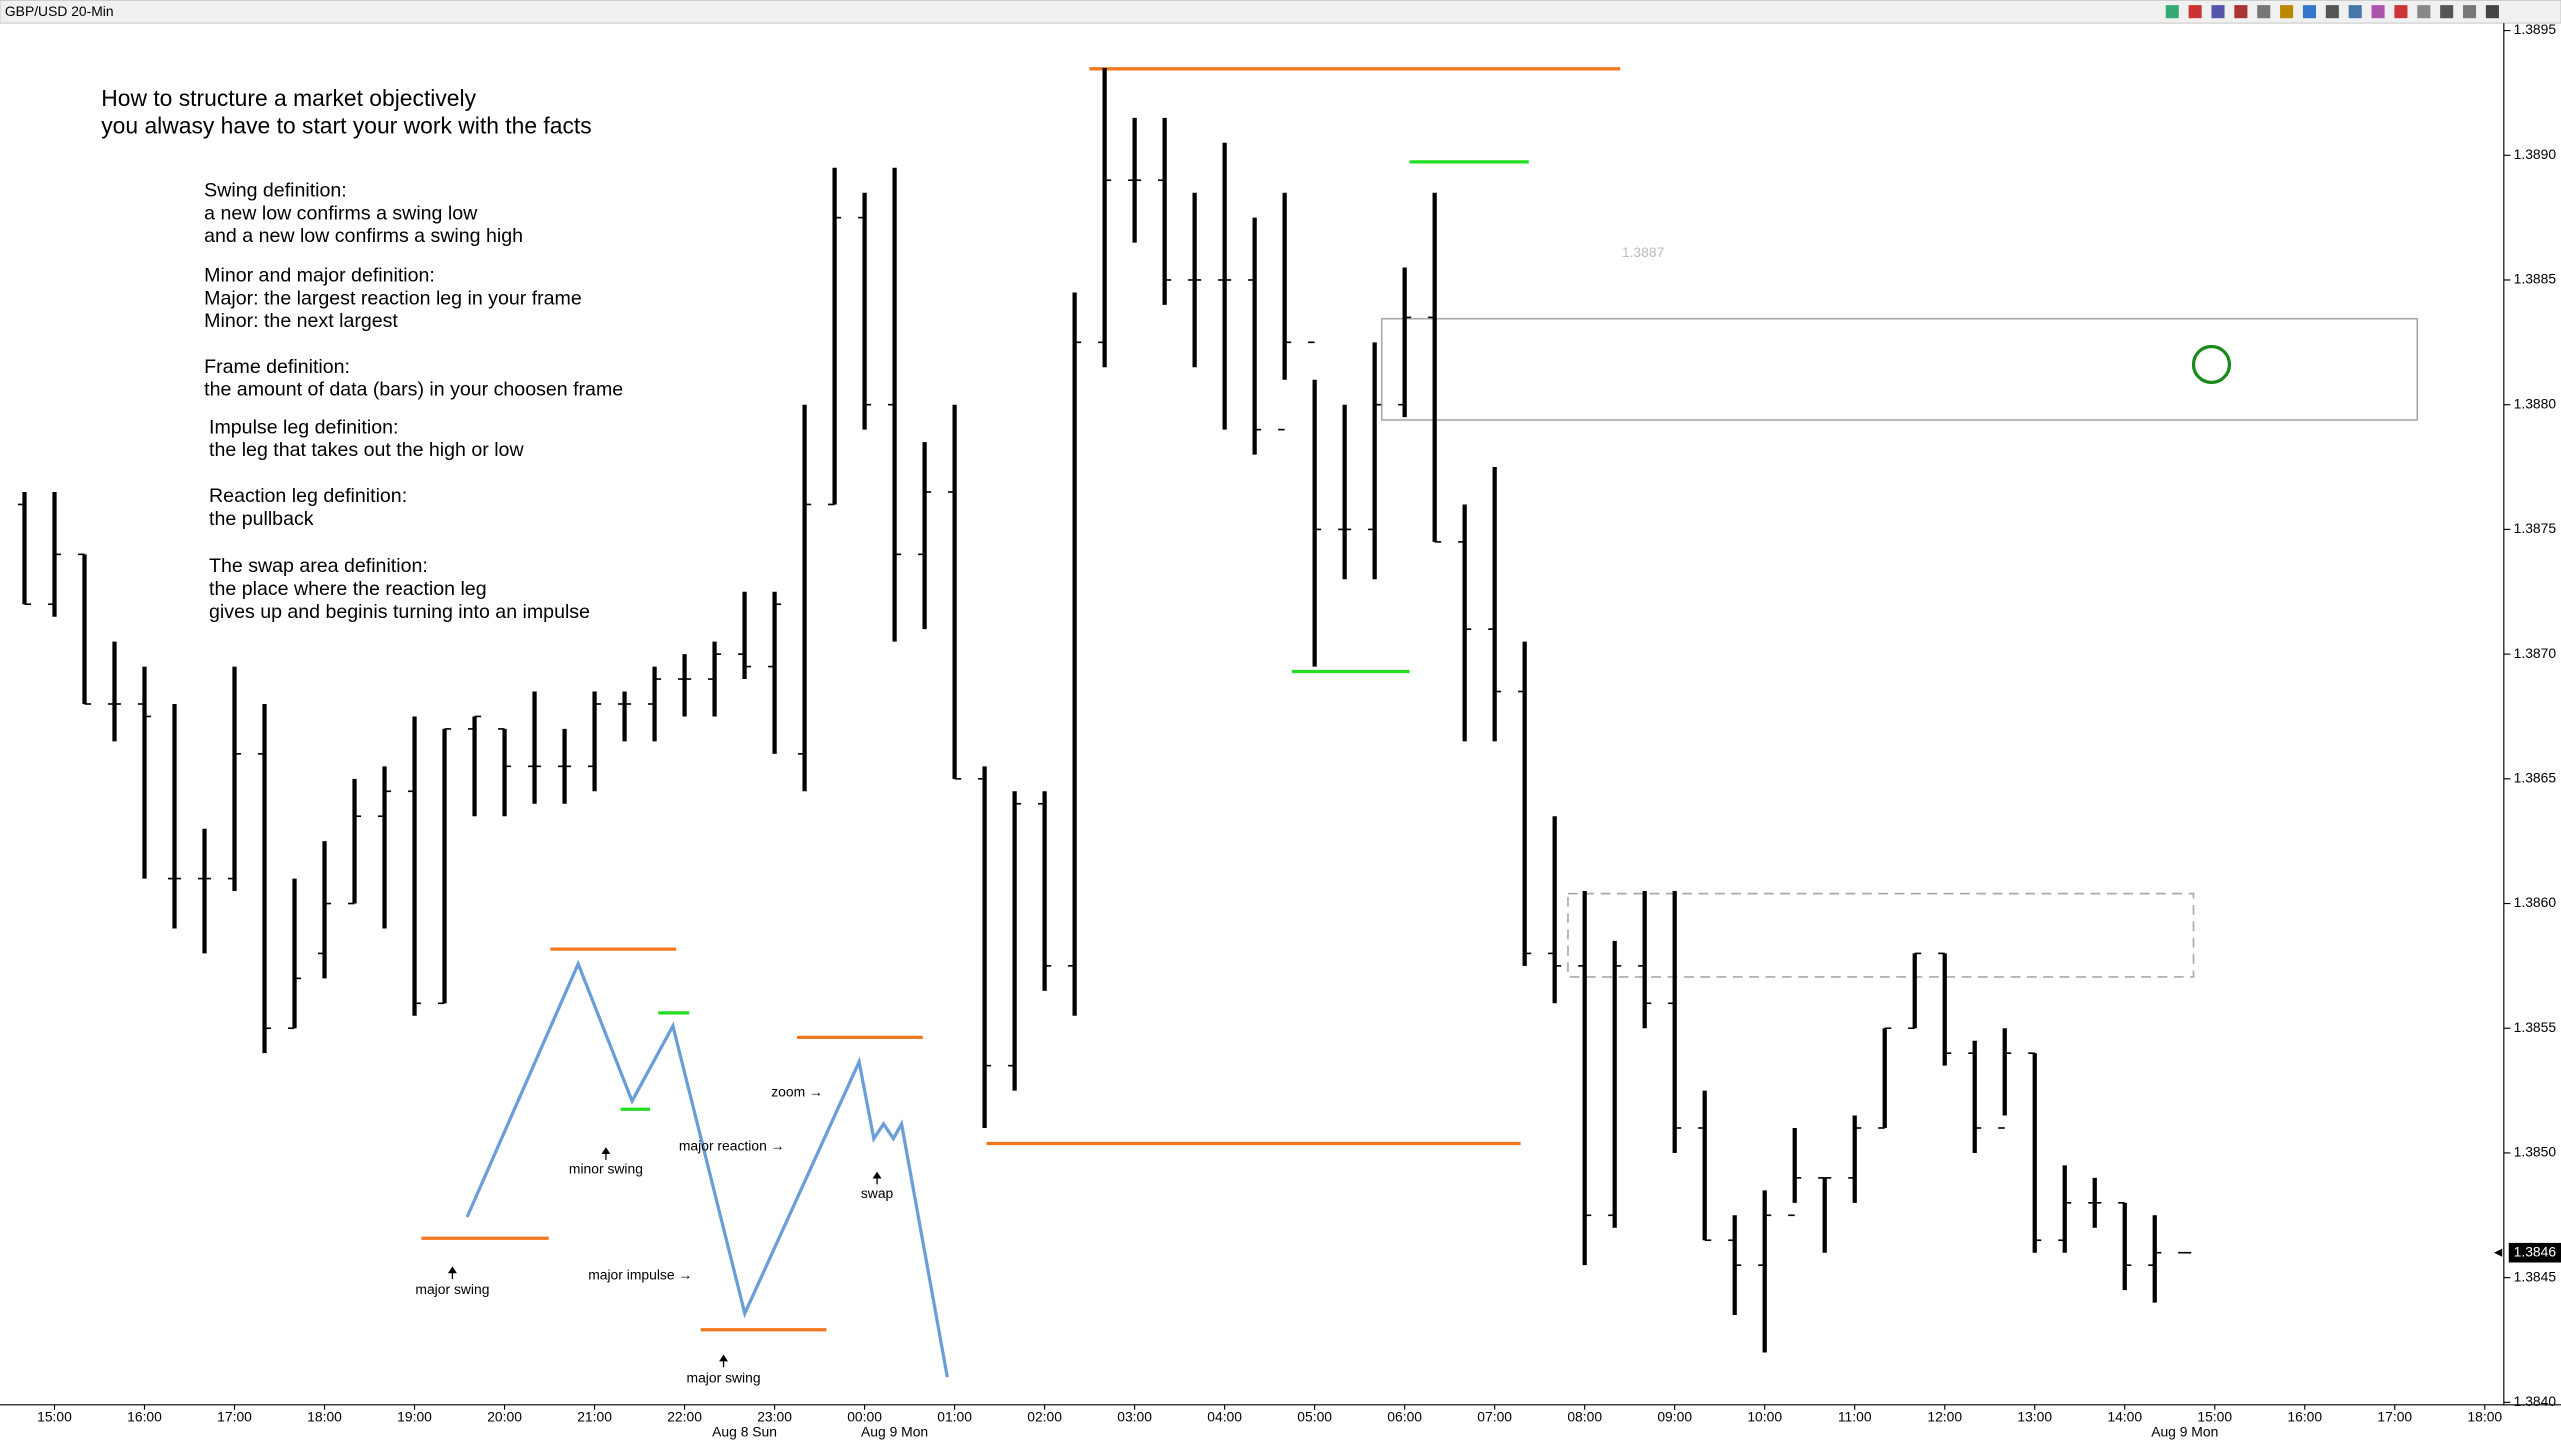  What do you see at coordinates (684, 1417) in the screenshot?
I see `x-tick-label: 22:00` at bounding box center [684, 1417].